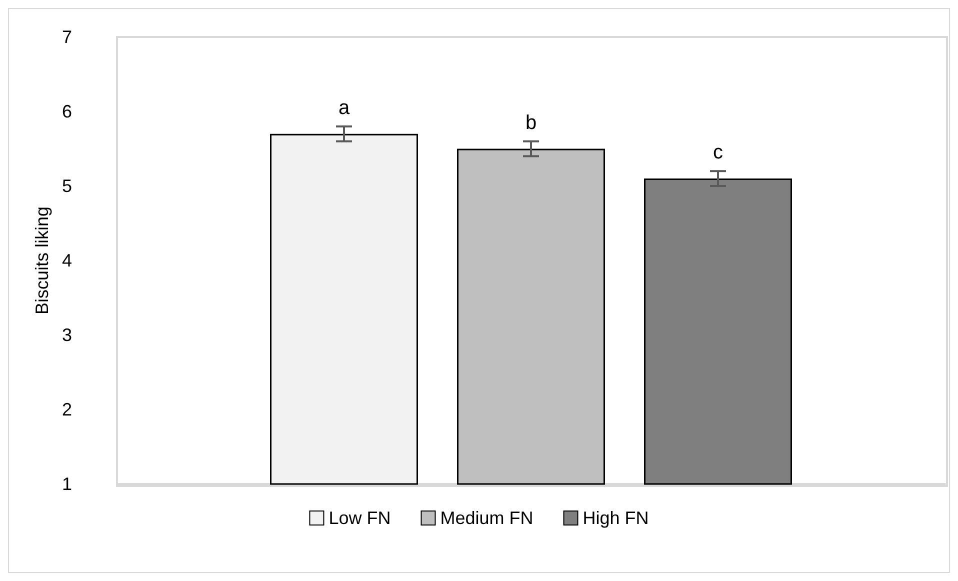  Describe the element at coordinates (615, 518) in the screenshot. I see `legend-label: High FN` at that location.